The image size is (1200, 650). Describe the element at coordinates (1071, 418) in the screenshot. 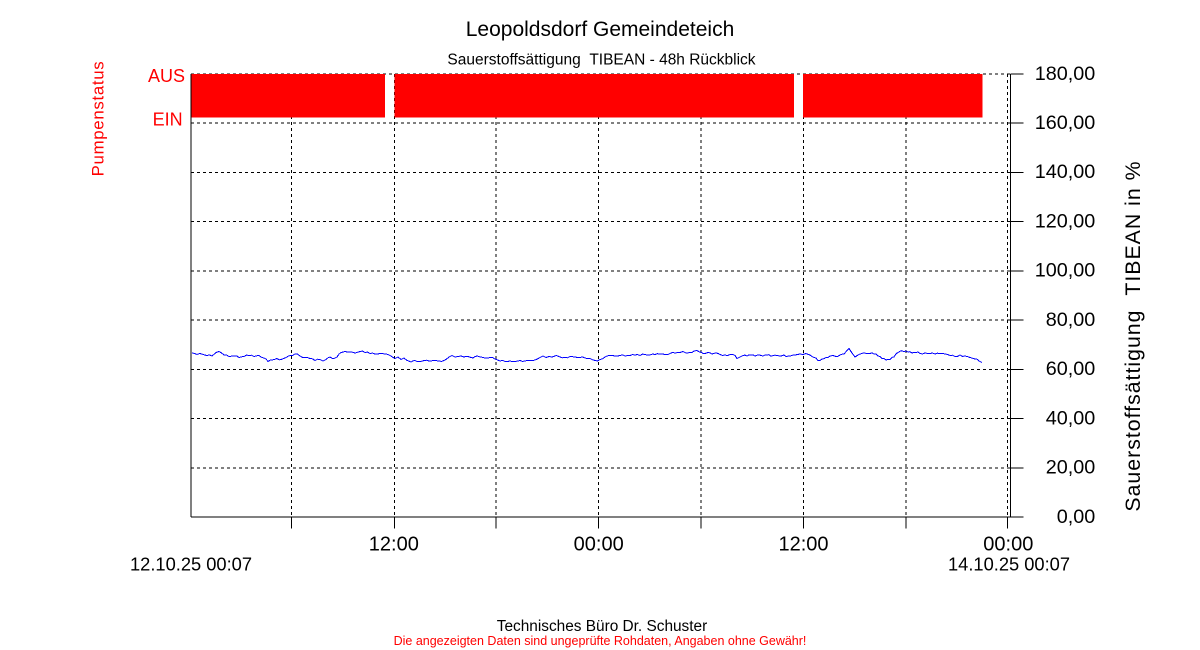

I see `svg-text: 40,00` at that location.